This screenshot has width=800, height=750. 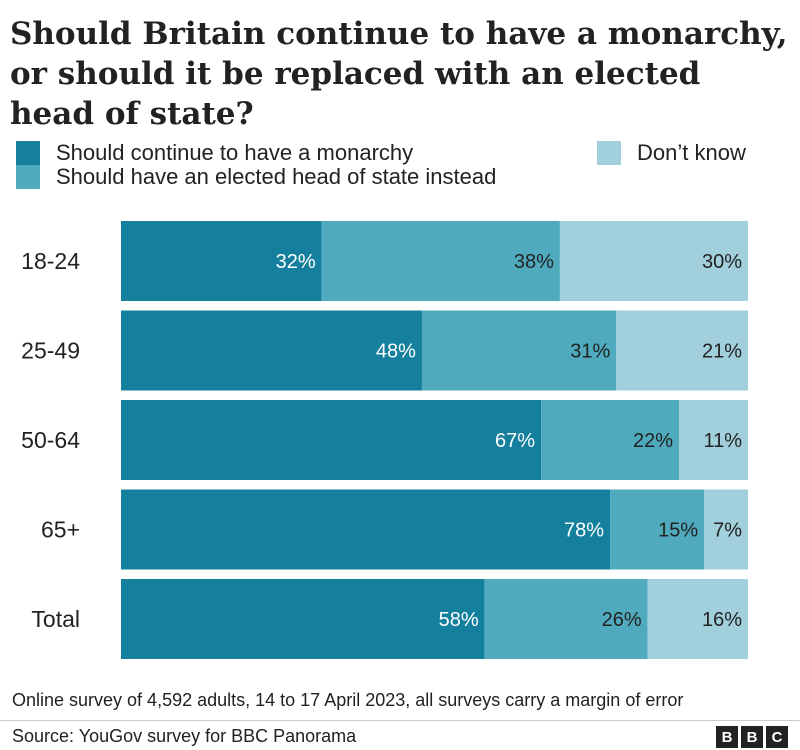 I want to click on bar-segment-65-s2, so click(x=726, y=529).